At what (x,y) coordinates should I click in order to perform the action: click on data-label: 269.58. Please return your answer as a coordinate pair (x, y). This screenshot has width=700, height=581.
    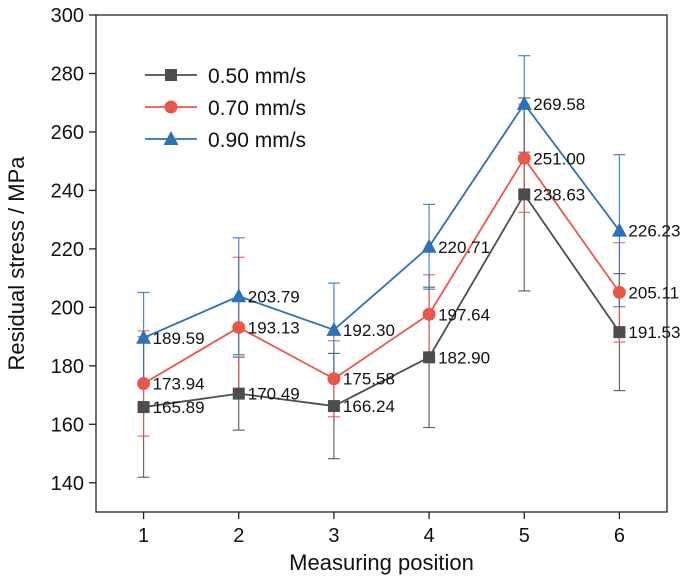
    Looking at the image, I should click on (559, 104).